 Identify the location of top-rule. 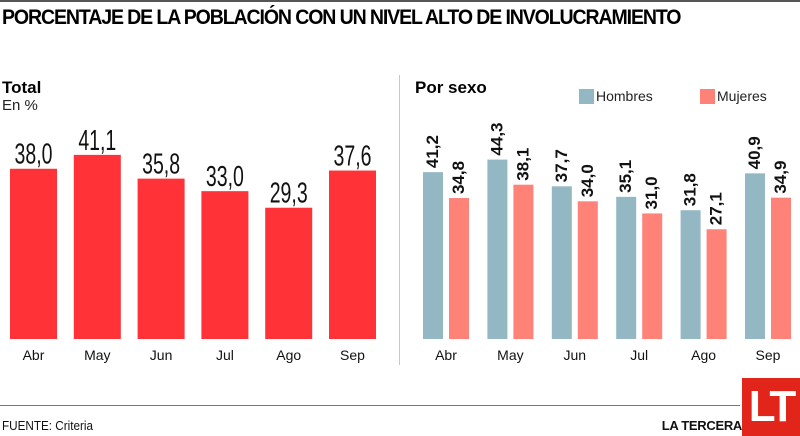
(400, 1).